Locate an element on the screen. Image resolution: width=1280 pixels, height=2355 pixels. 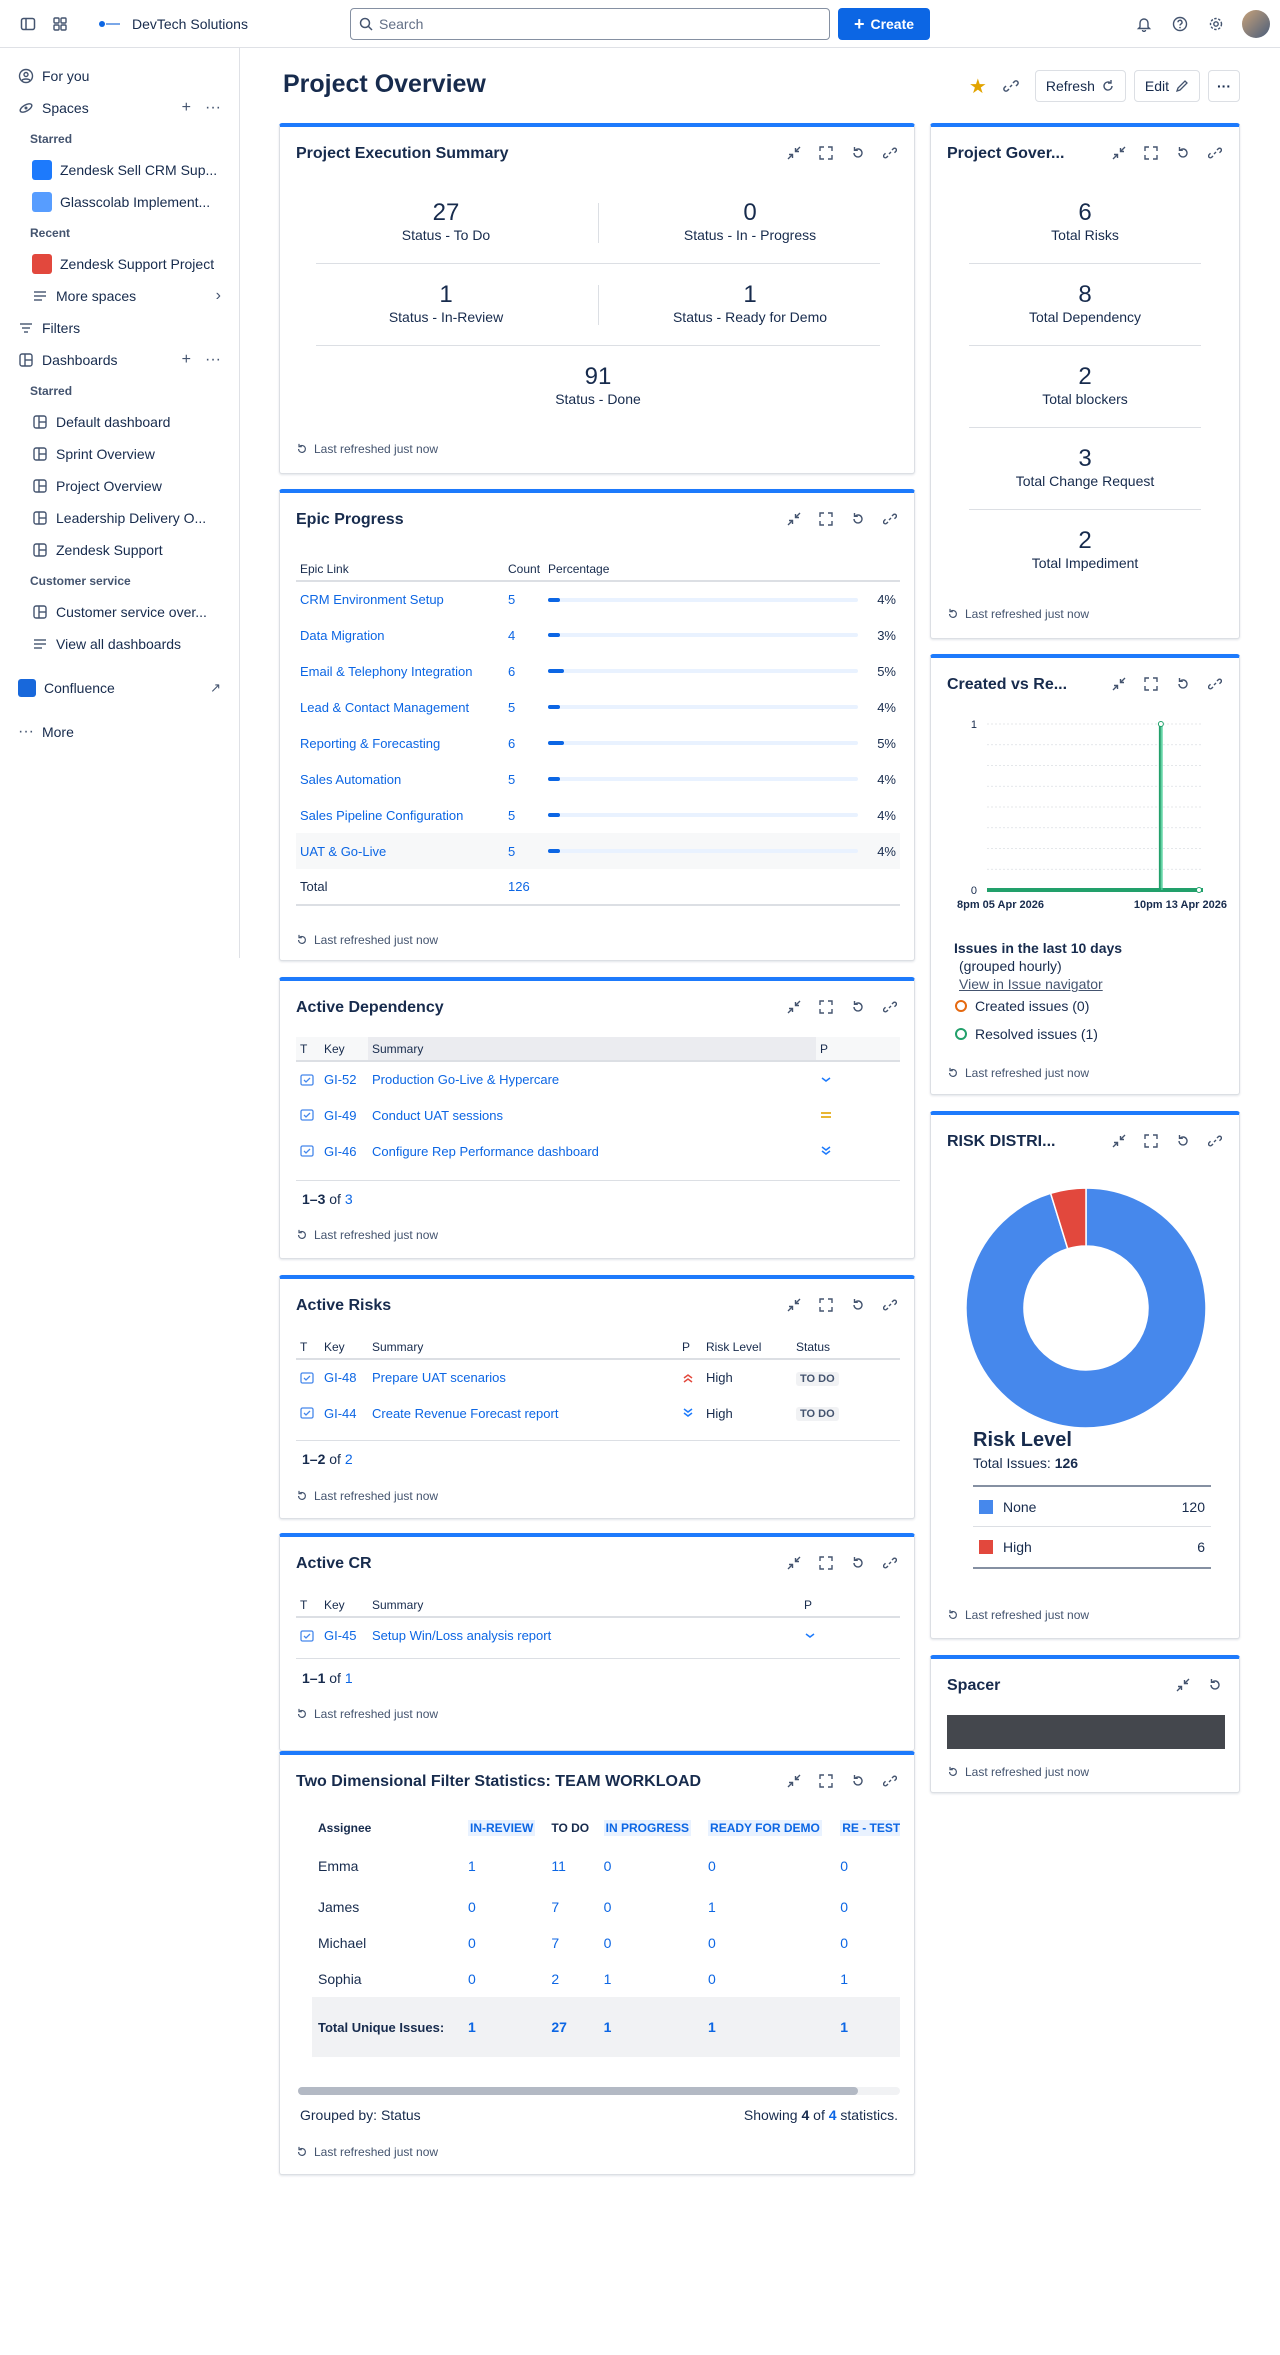
table-row: GI-46 Configure Rep Performance dashboard is located at coordinates (598, 1151).